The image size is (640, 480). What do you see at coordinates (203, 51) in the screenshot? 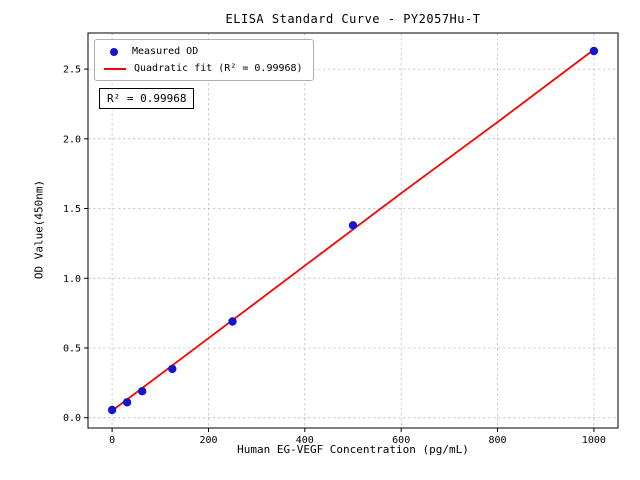
I see `legend-item-measured-od: Measured OD` at bounding box center [203, 51].